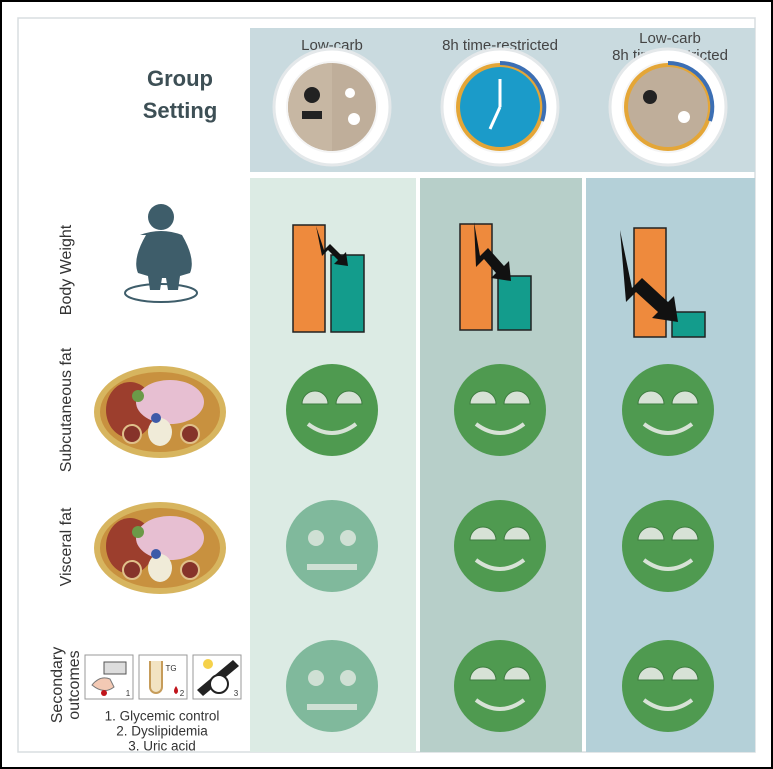 The width and height of the screenshot is (773, 769). What do you see at coordinates (497, 272) in the screenshot?
I see `decrease-arrows` at bounding box center [497, 272].